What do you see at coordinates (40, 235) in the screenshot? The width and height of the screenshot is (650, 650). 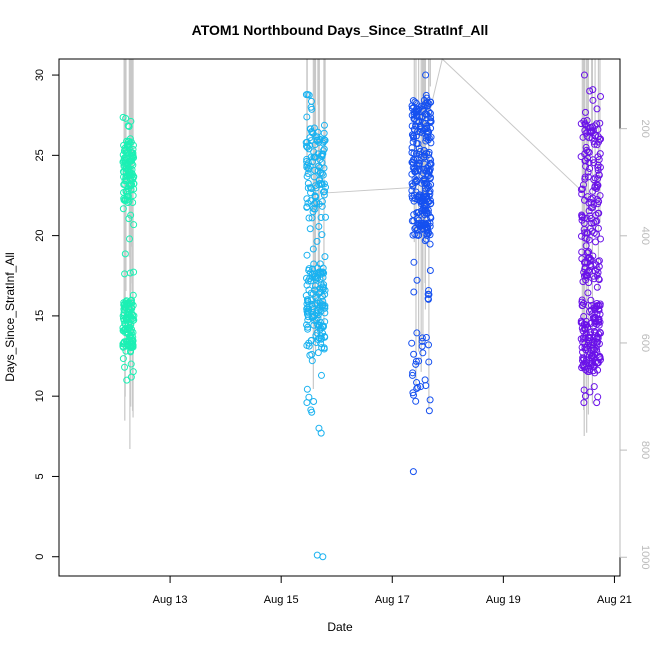 I see `y-tick-label: 20` at bounding box center [40, 235].